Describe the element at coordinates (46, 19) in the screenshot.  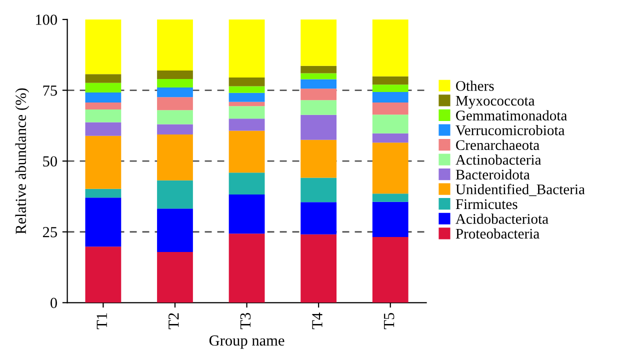
I see `y-tick-label: 100` at that location.